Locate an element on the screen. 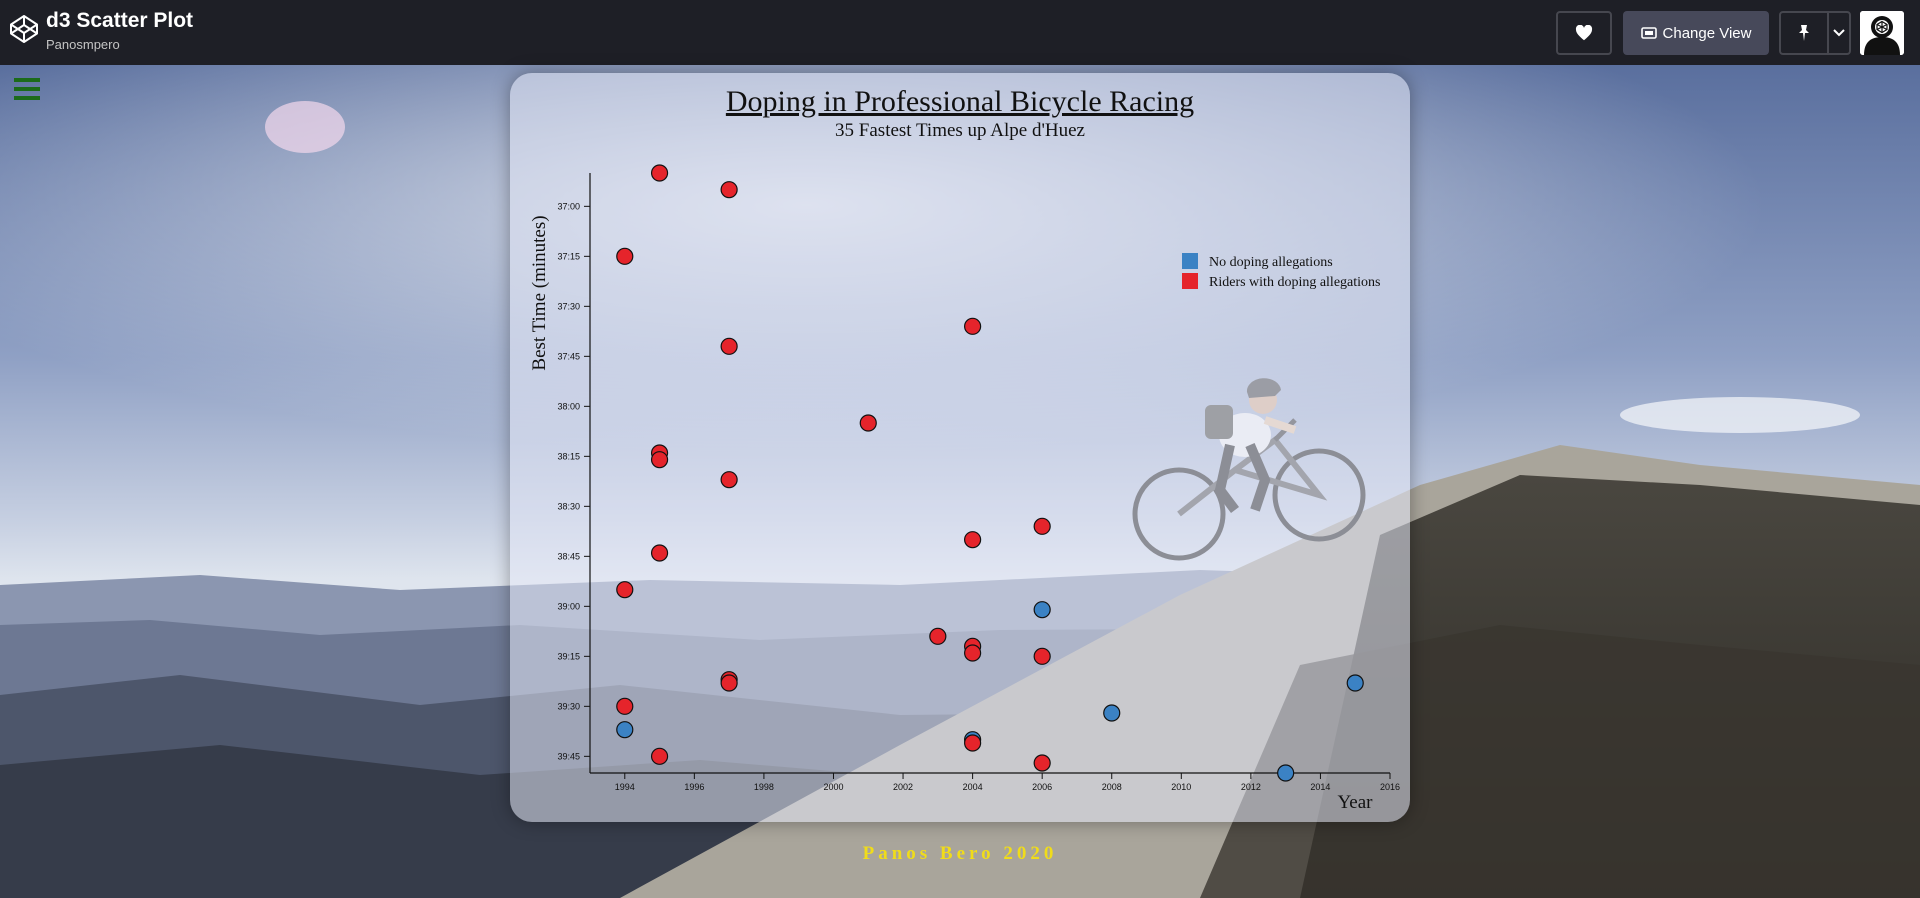 This screenshot has height=898, width=1920. pin-icon is located at coordinates (1804, 33).